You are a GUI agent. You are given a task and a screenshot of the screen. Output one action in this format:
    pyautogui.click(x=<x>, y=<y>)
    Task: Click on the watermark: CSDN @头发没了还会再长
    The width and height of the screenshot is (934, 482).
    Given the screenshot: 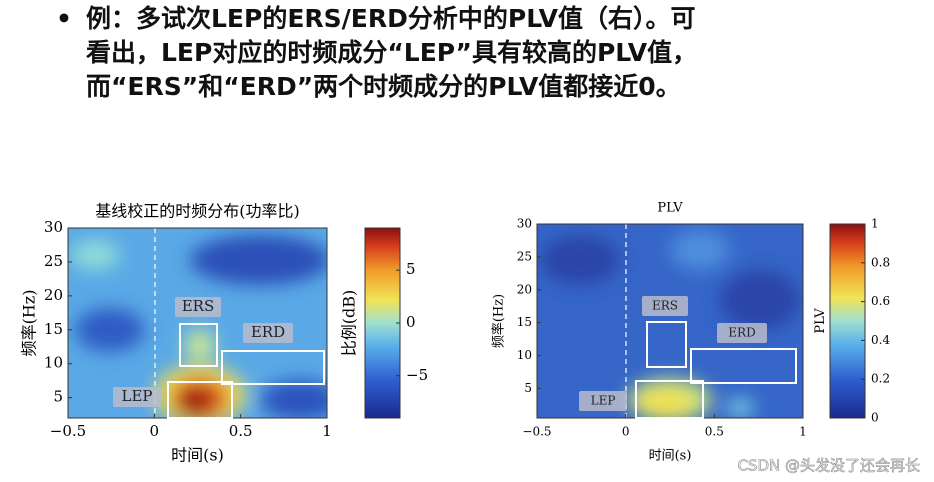 What is the action you would take?
    pyautogui.click(x=828, y=466)
    